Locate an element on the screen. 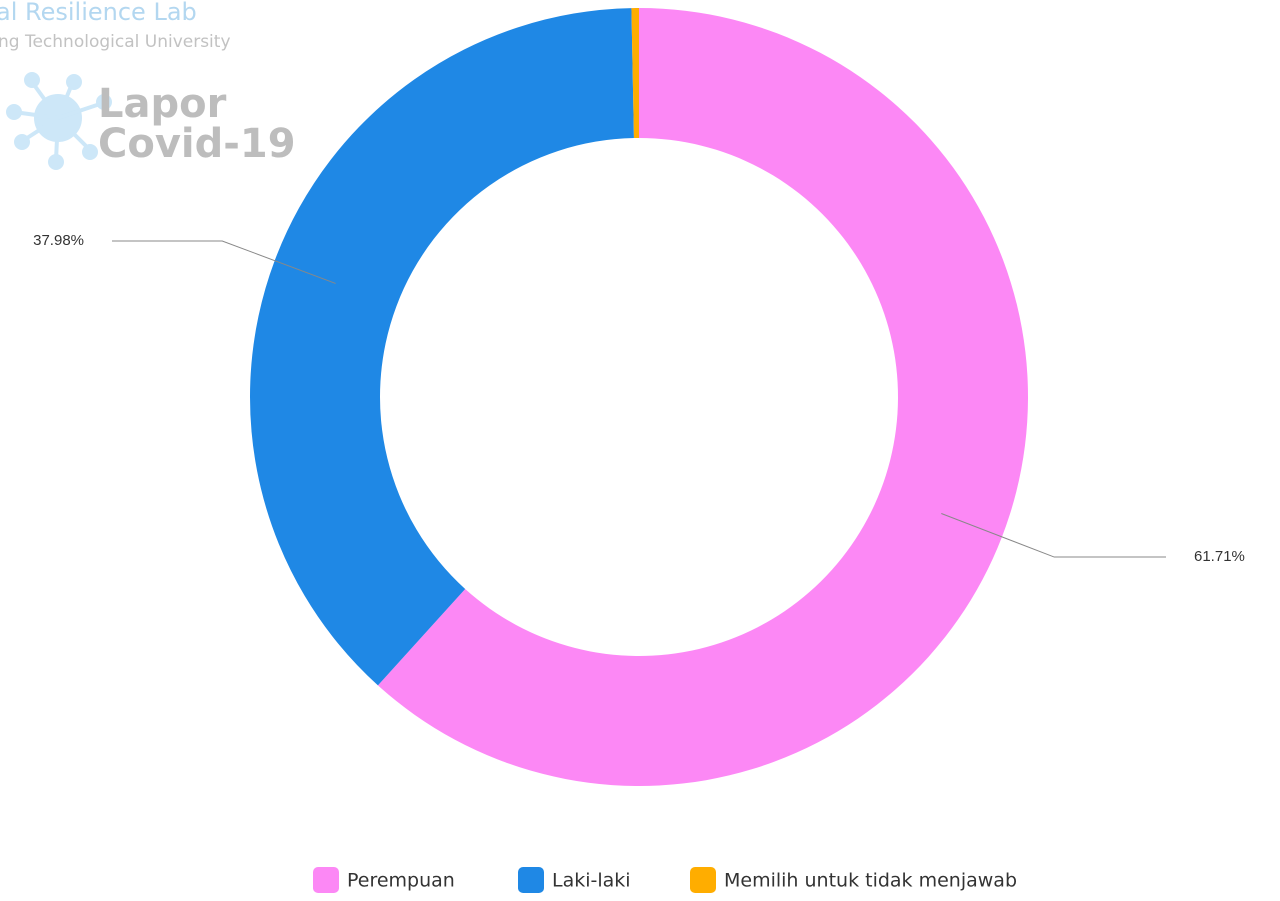  watermark-icon is located at coordinates (59, 121).